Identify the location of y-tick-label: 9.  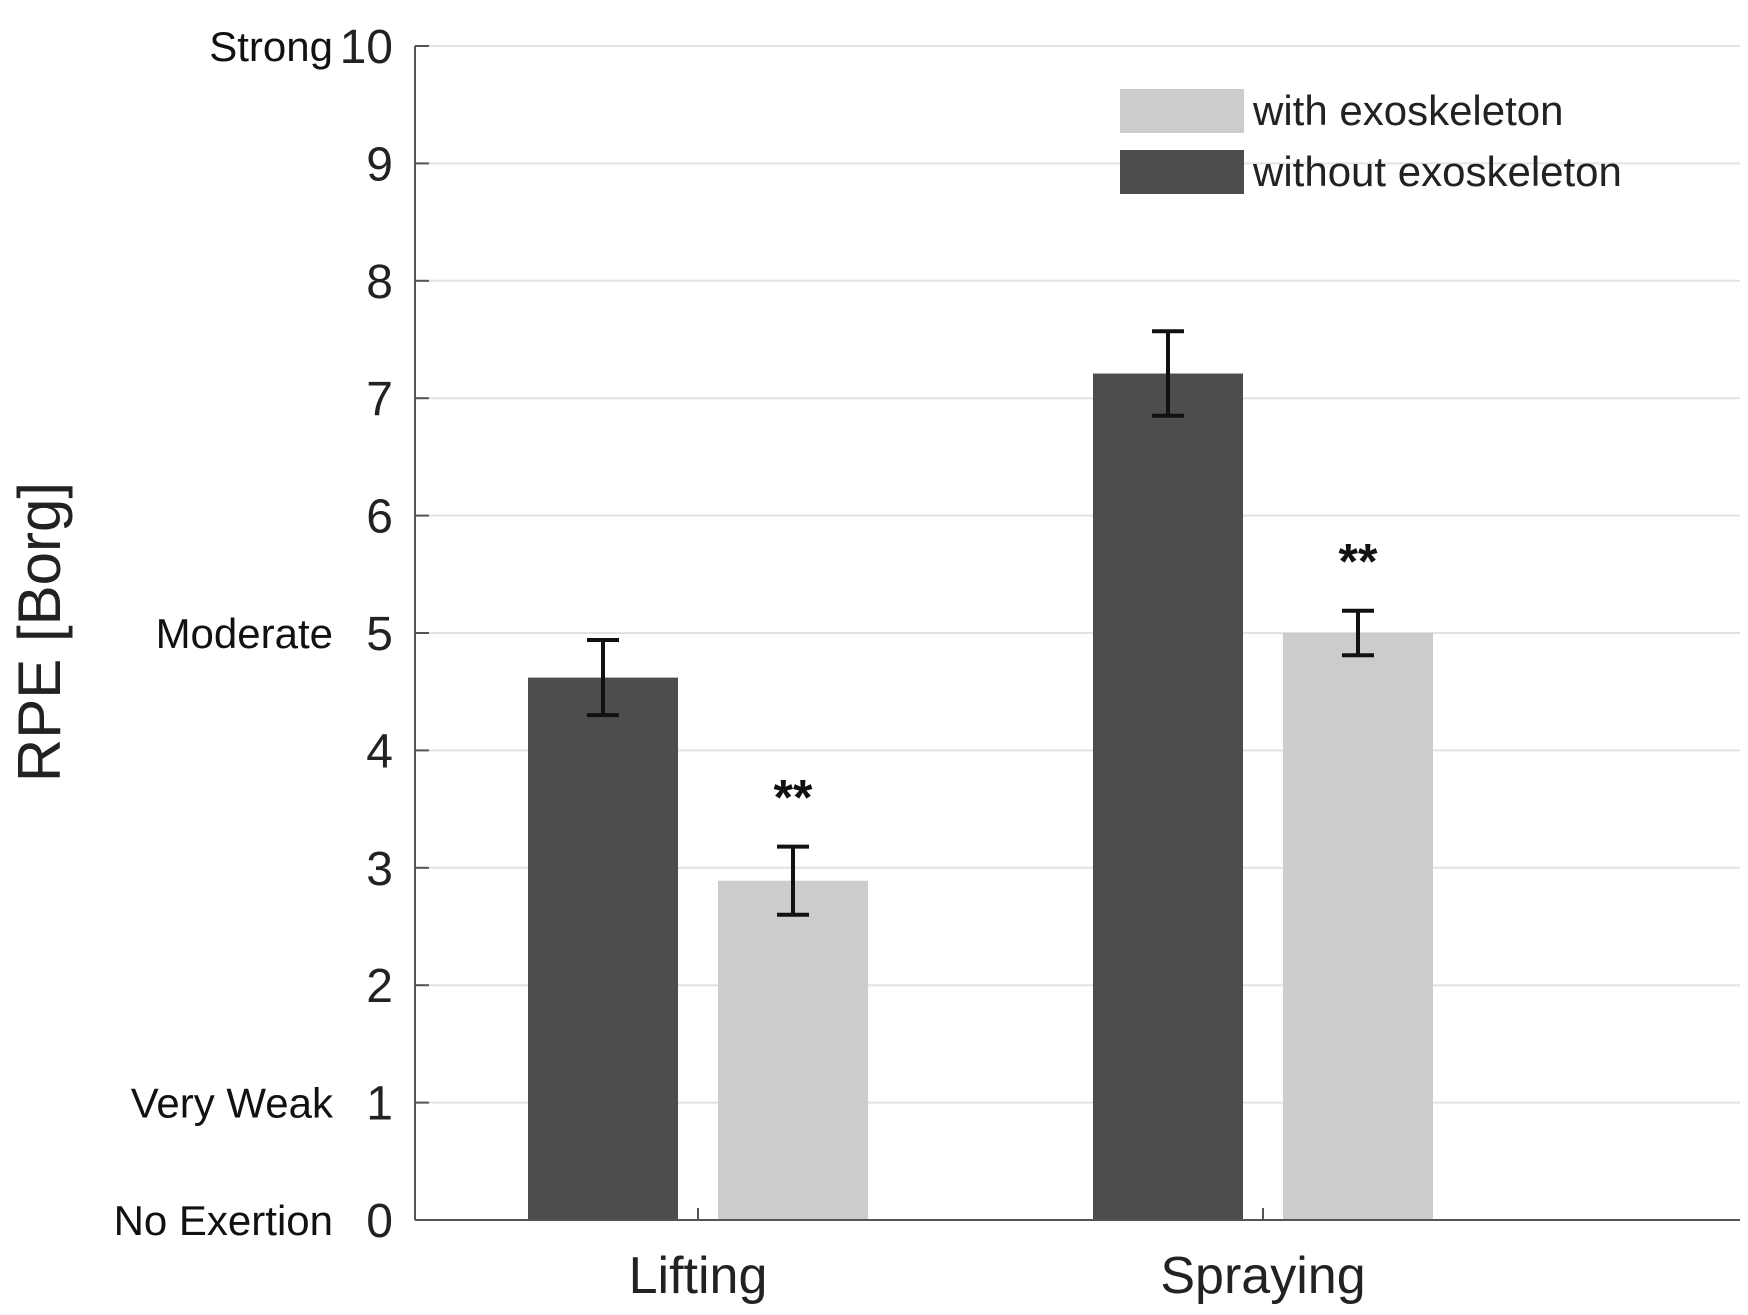
(379, 164).